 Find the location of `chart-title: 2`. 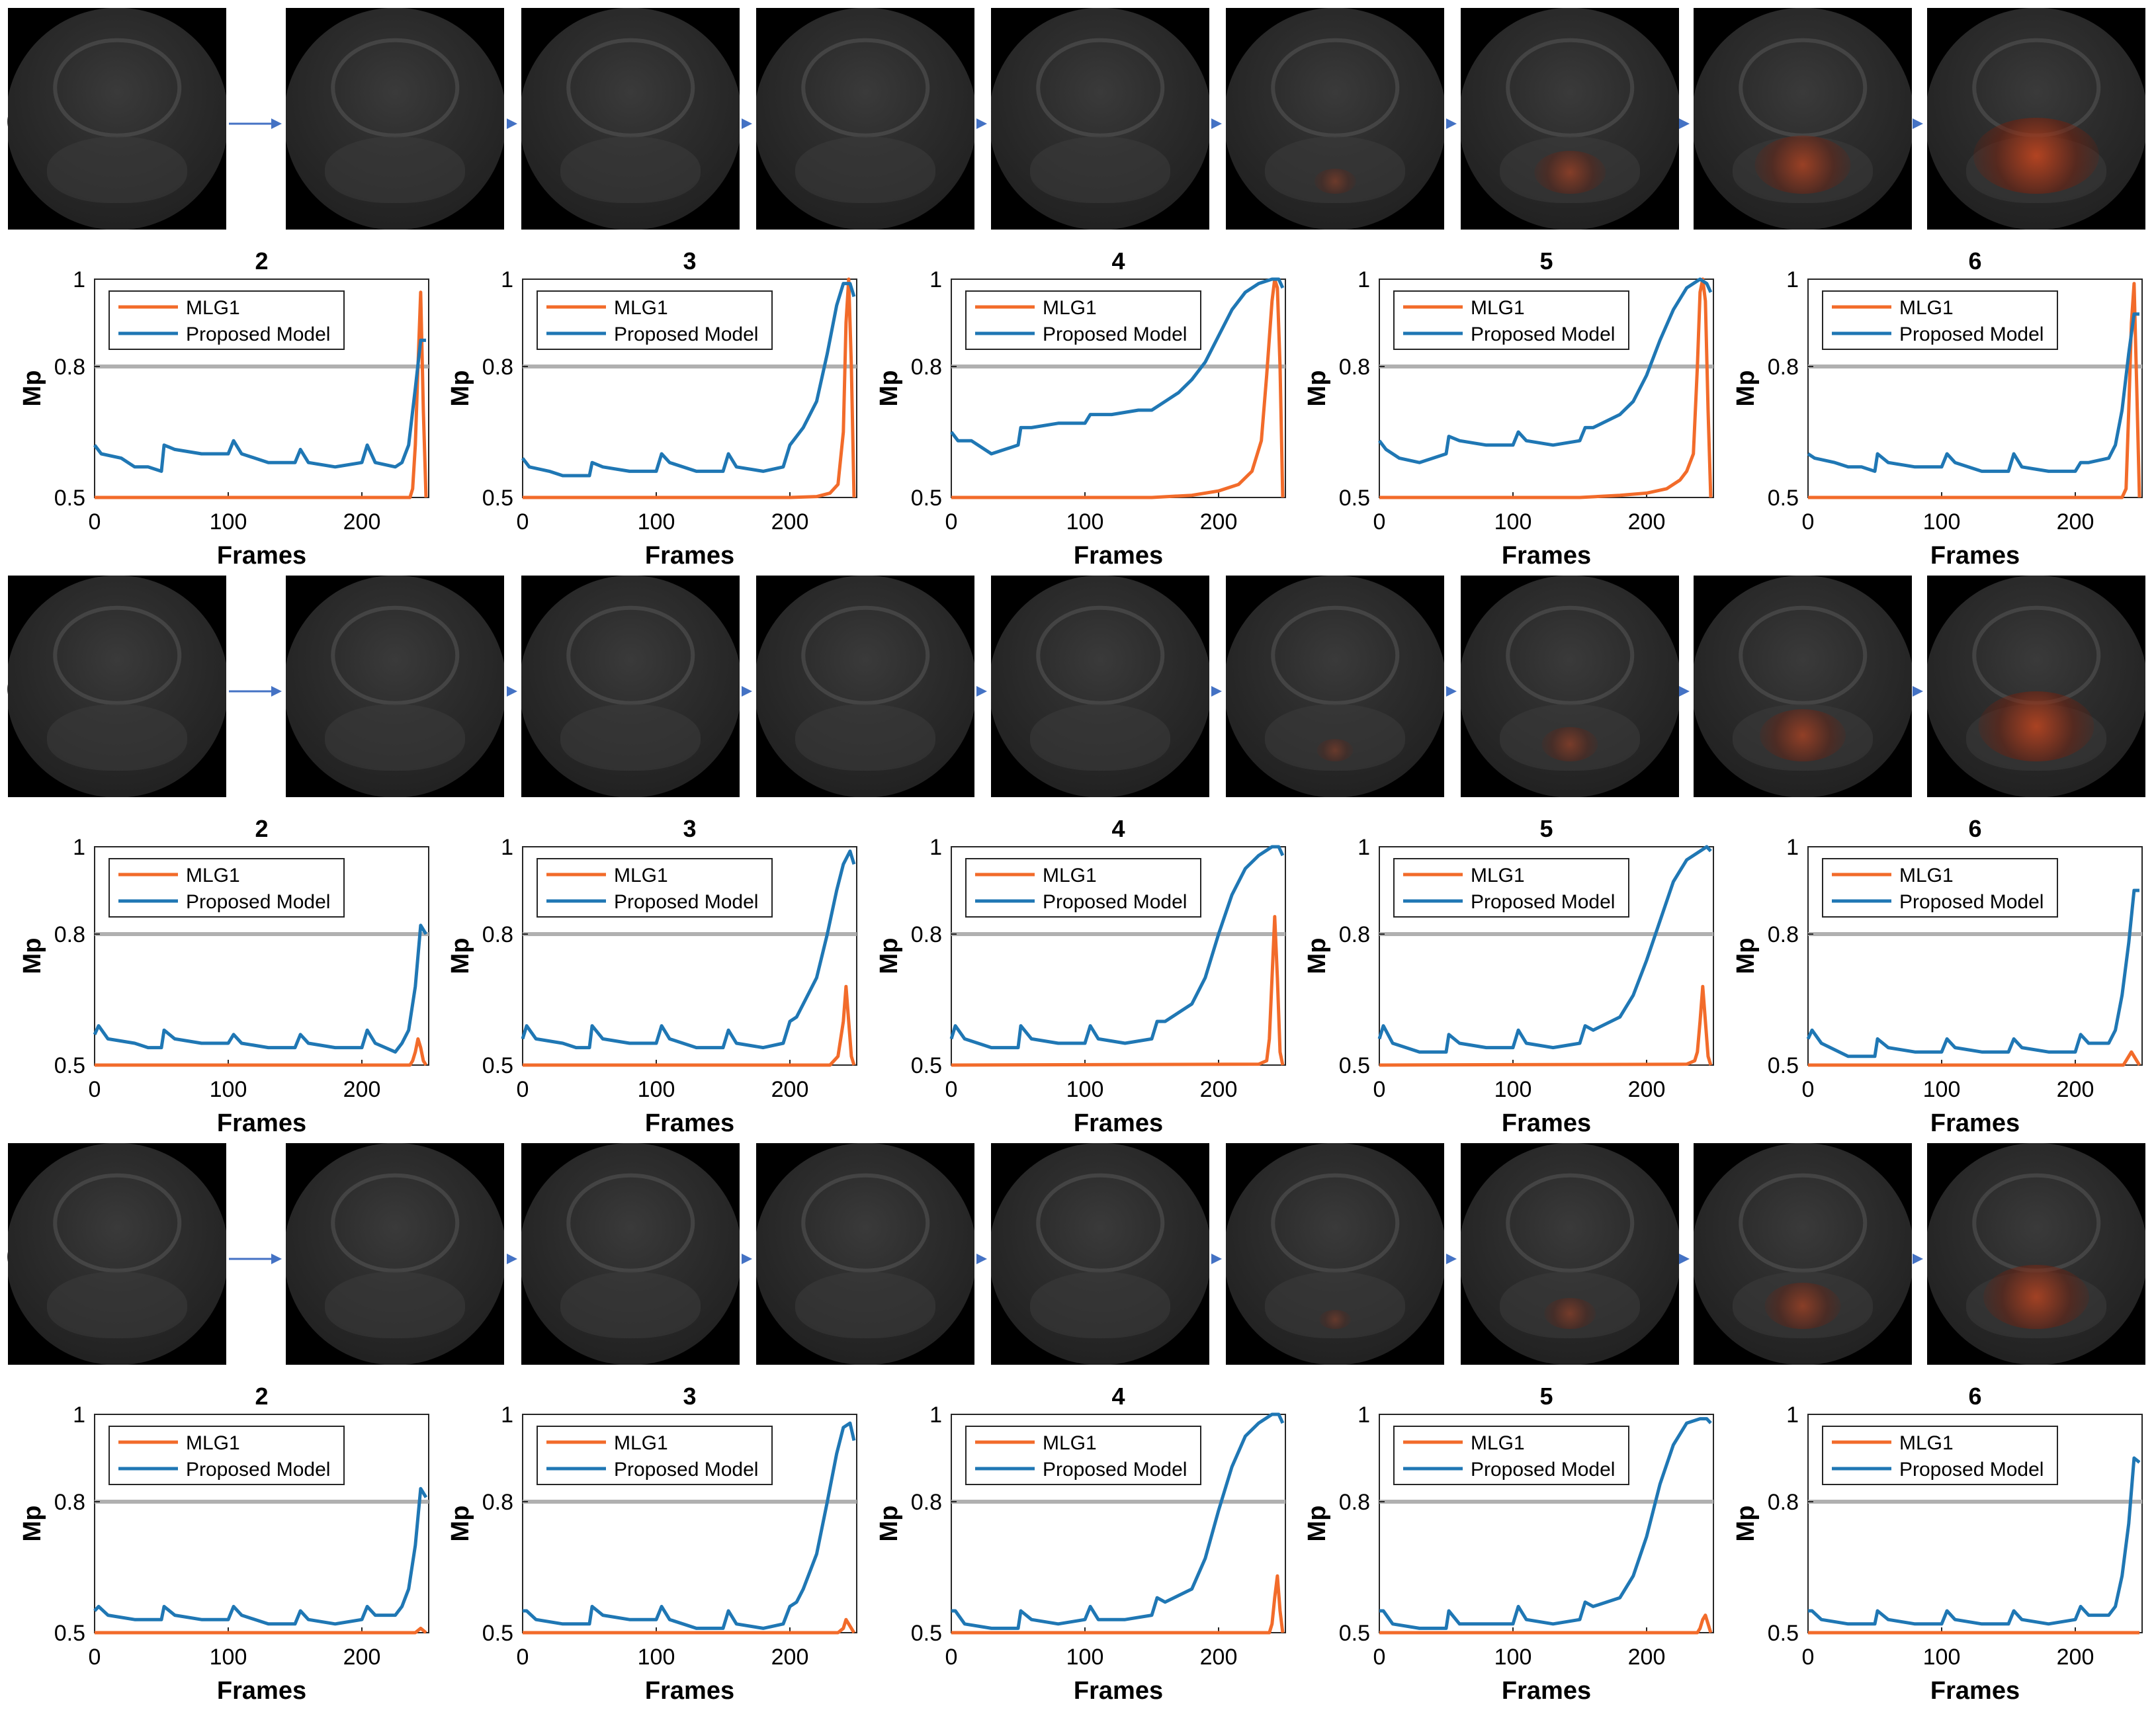

chart-title: 2 is located at coordinates (261, 1396).